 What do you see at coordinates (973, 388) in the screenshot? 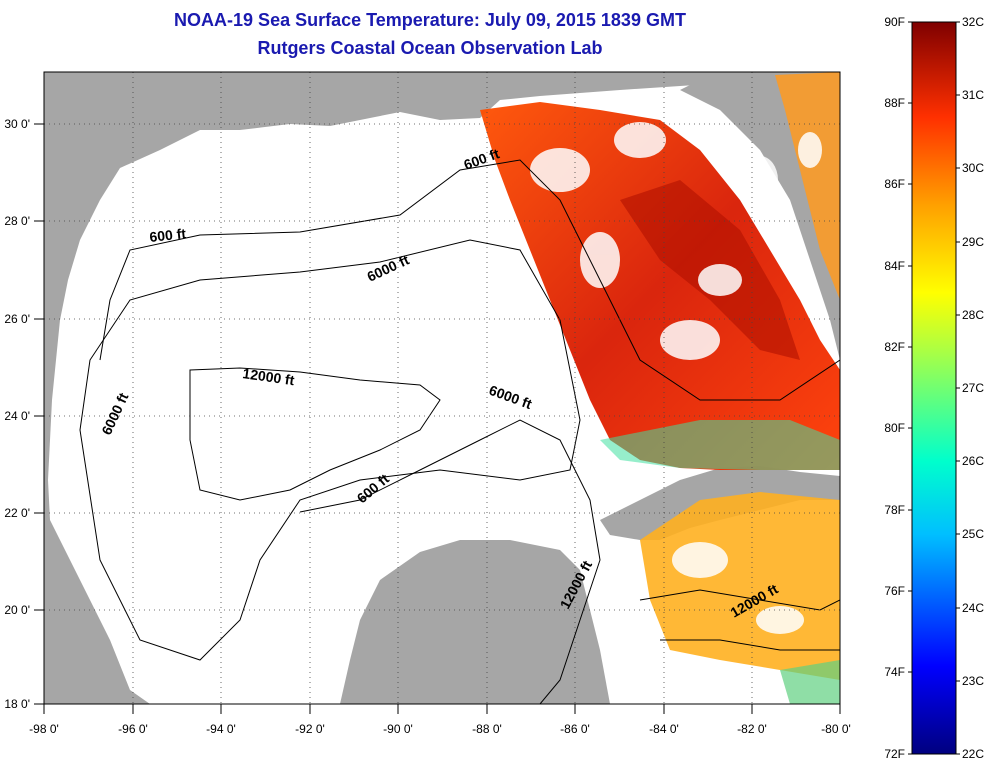
I see `colorbar-c-label: 27C` at bounding box center [973, 388].